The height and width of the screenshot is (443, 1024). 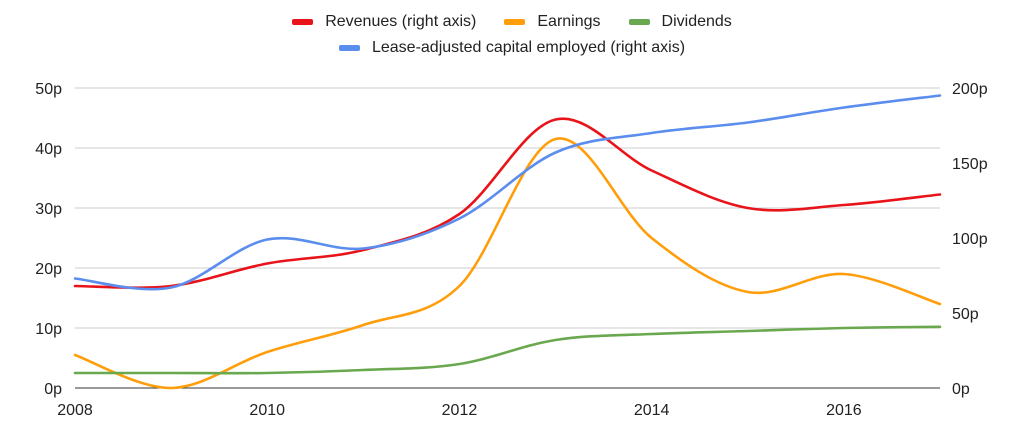 I want to click on y-right-tick-label: 150p, so click(x=970, y=164).